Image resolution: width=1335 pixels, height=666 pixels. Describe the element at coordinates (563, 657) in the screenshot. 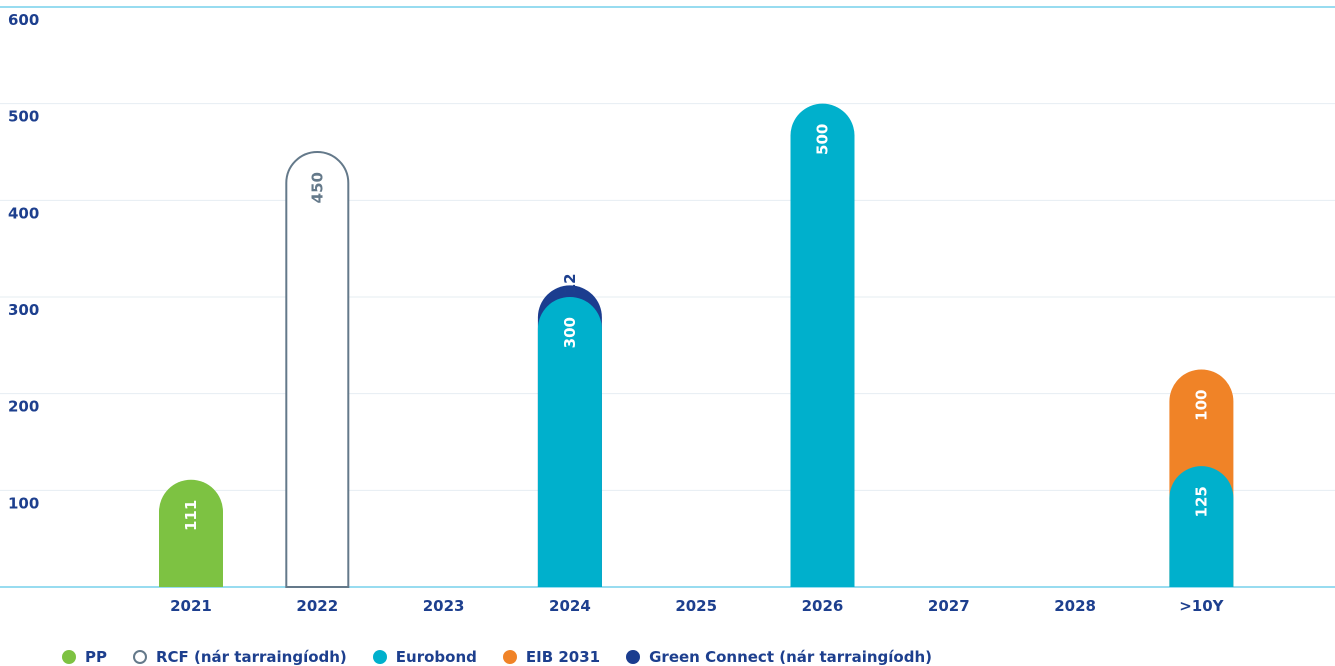

I see `legend-label-eib: EIB 2031` at that location.